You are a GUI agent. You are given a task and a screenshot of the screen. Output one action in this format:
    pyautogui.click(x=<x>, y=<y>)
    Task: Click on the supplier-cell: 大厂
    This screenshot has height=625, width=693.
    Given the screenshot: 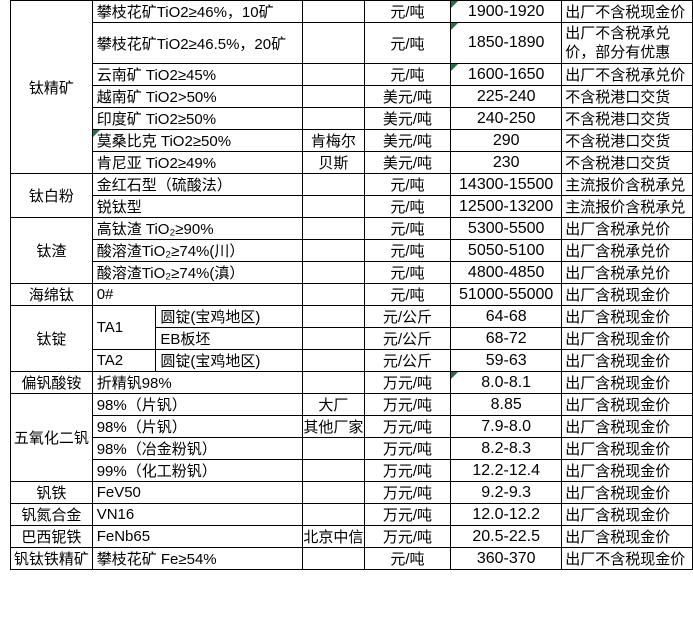 What is the action you would take?
    pyautogui.click(x=333, y=404)
    